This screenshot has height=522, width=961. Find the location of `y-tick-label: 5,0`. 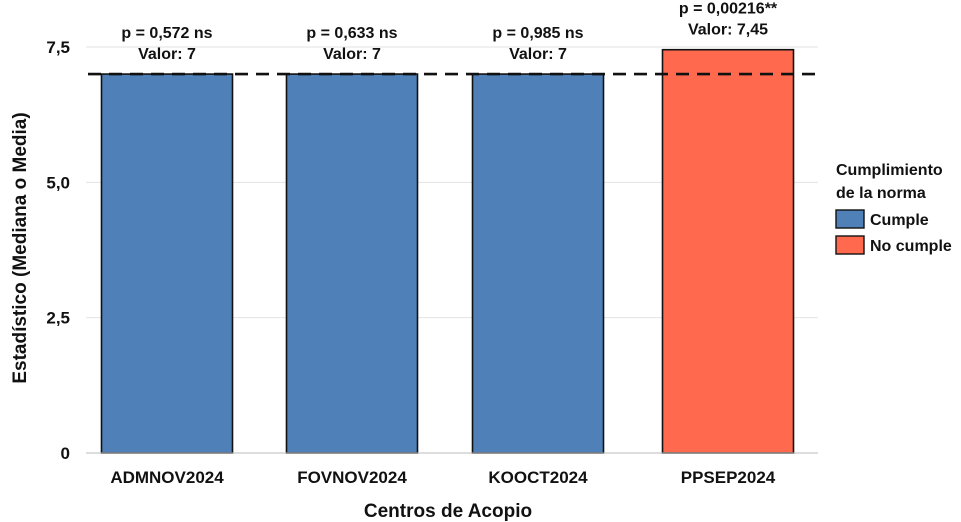

y-tick-label: 5,0 is located at coordinates (58, 182).